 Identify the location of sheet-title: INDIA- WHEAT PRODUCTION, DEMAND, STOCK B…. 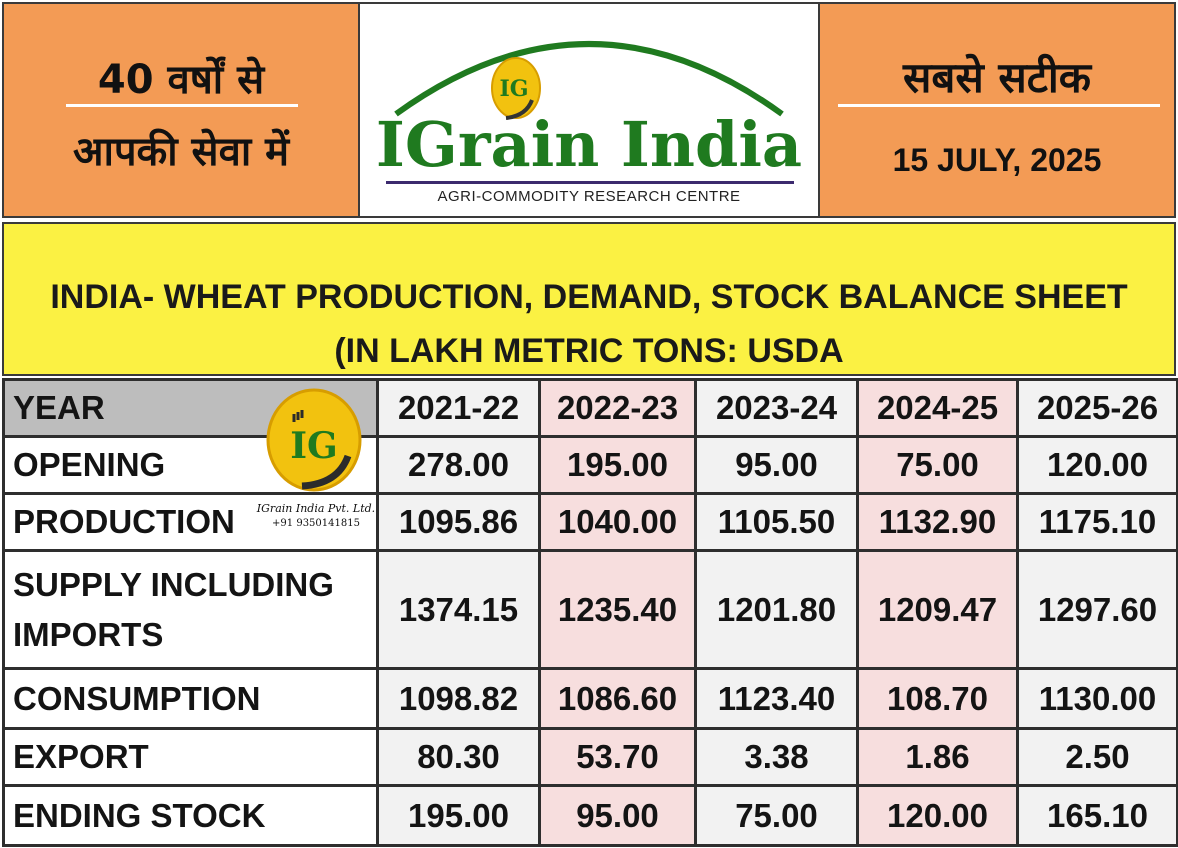
(589, 297).